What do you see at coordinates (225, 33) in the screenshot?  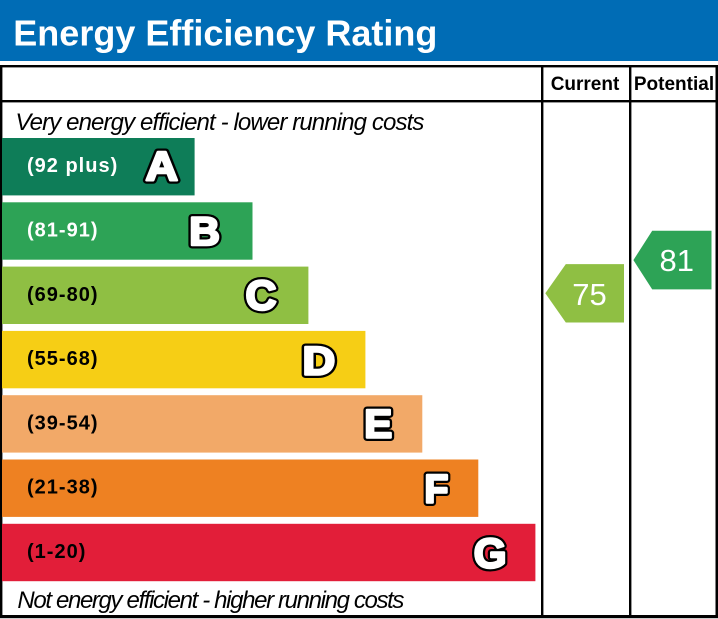 I see `svg-text: Energy Efficiency Rating` at bounding box center [225, 33].